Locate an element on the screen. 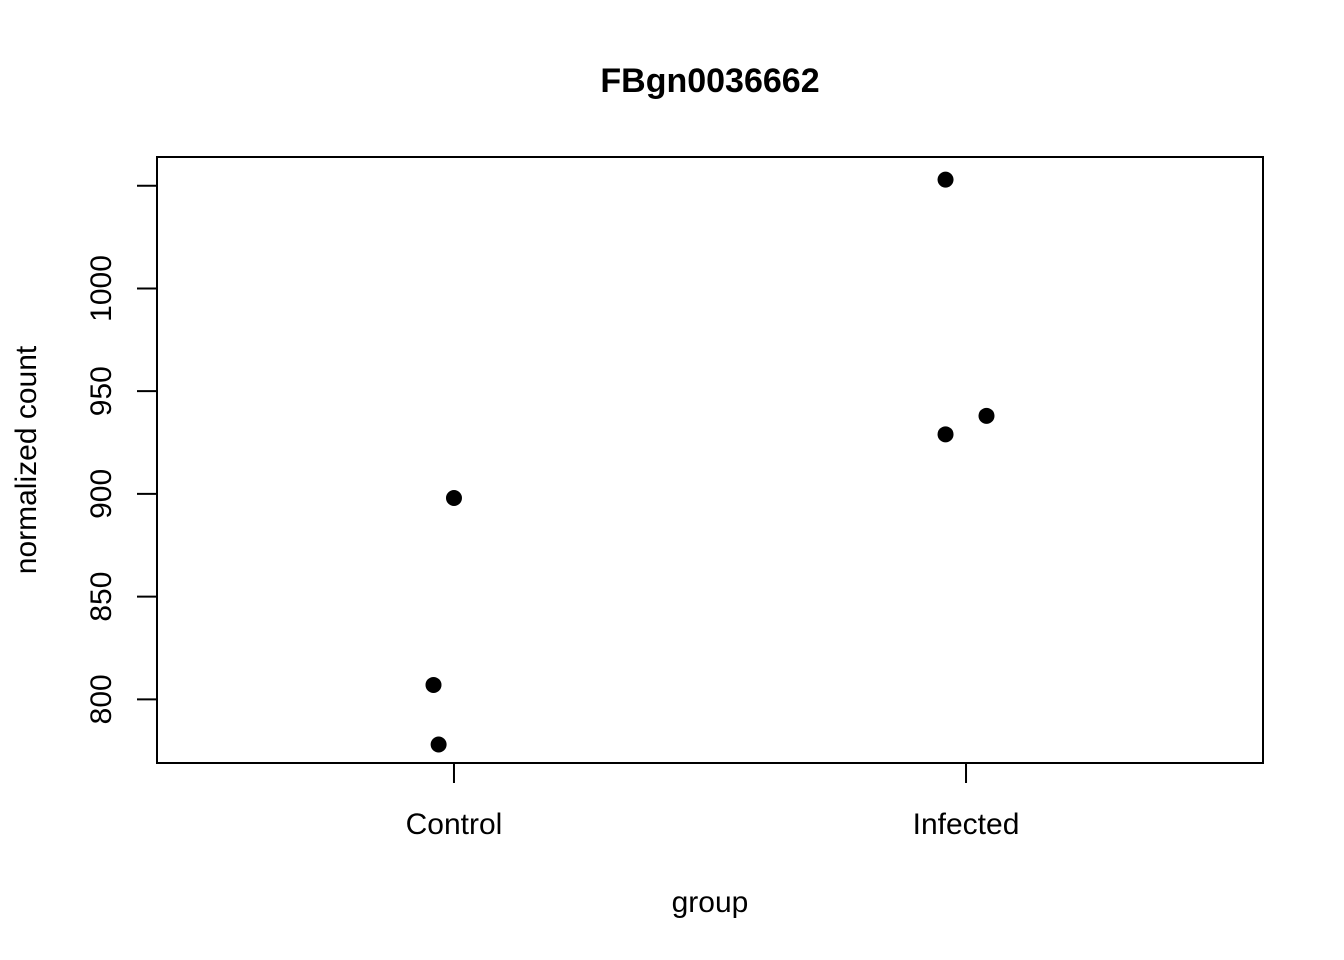 The width and height of the screenshot is (1344, 960). y-axis: 800 850 900 950 1000 is located at coordinates (121, 454).